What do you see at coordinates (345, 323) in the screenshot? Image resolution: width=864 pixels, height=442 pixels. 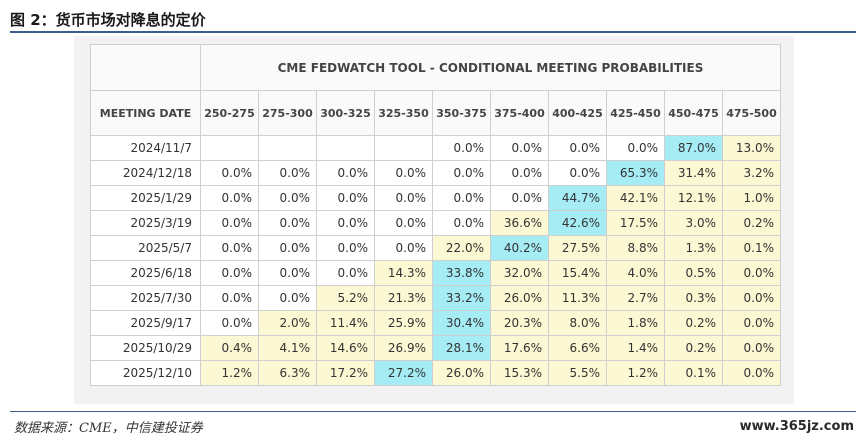 I see `probability-cell: 11.4%` at bounding box center [345, 323].